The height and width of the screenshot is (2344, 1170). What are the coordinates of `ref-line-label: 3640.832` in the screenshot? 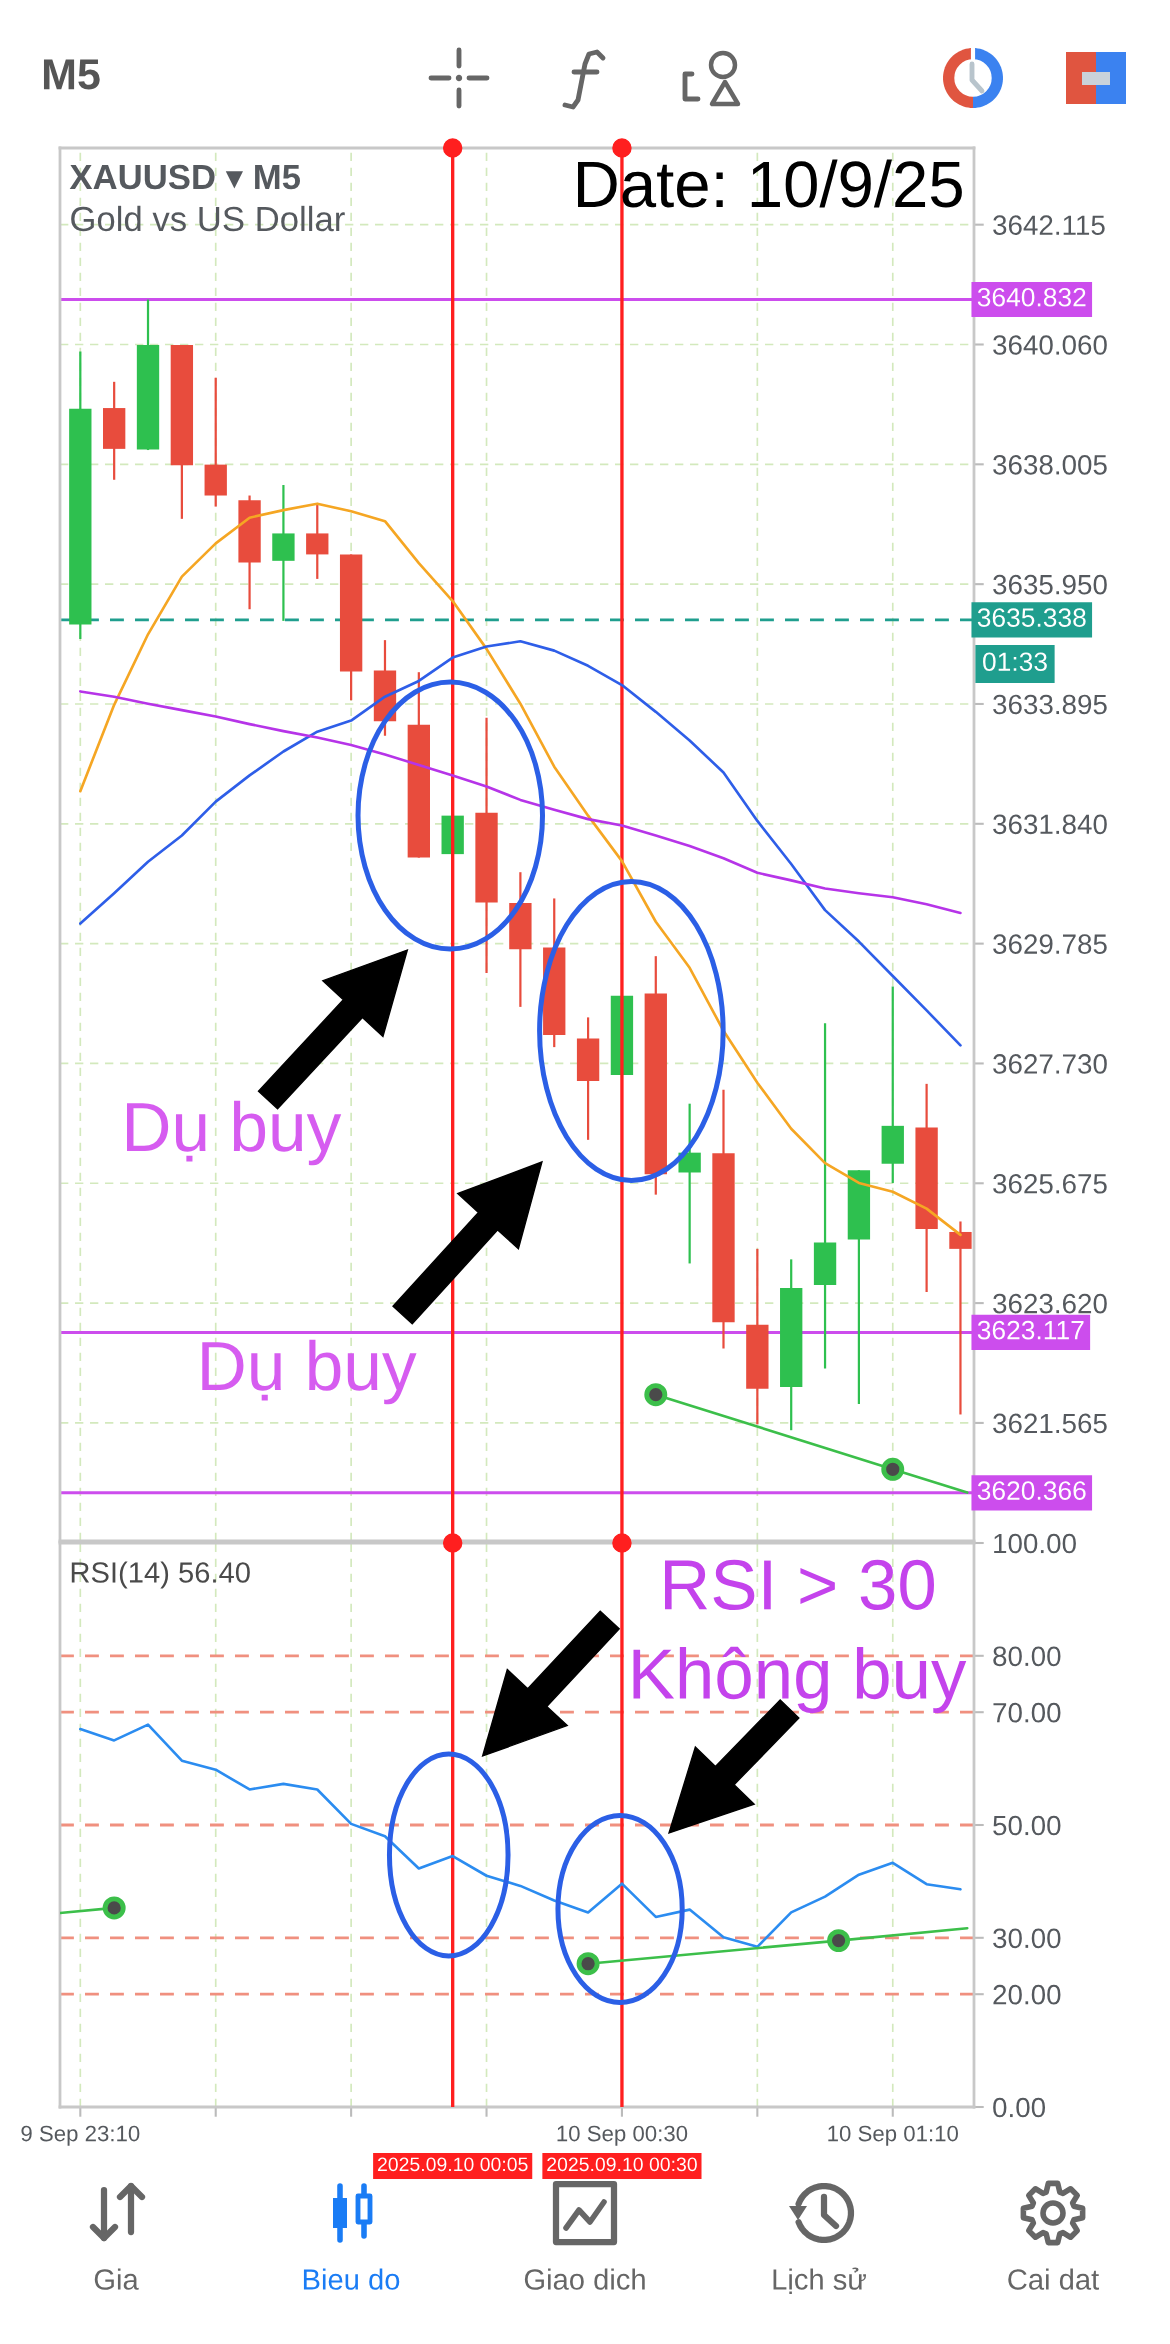 It's located at (1031, 297).